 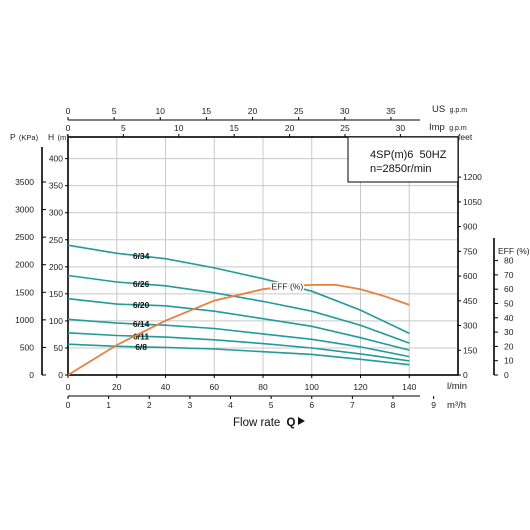 What do you see at coordinates (472, 177) in the screenshot?
I see `feet-tick-label: 1200` at bounding box center [472, 177].